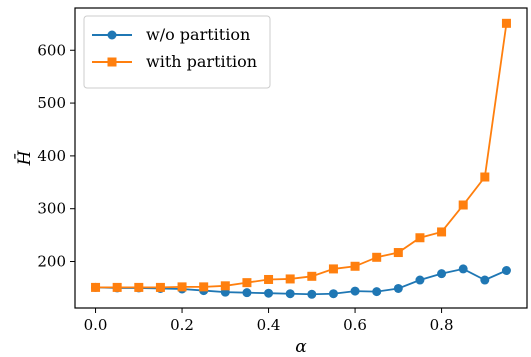 This screenshot has width=531, height=357. What do you see at coordinates (51, 103) in the screenshot?
I see `y-tick-label: 500` at bounding box center [51, 103].